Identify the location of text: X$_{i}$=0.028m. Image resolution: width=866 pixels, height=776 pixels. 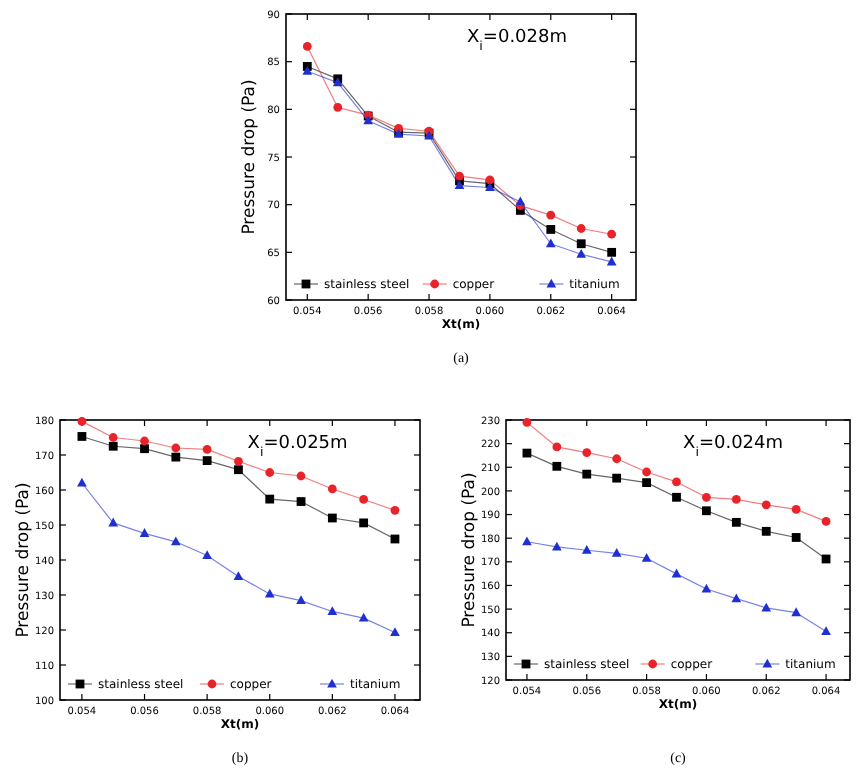
(517, 40).